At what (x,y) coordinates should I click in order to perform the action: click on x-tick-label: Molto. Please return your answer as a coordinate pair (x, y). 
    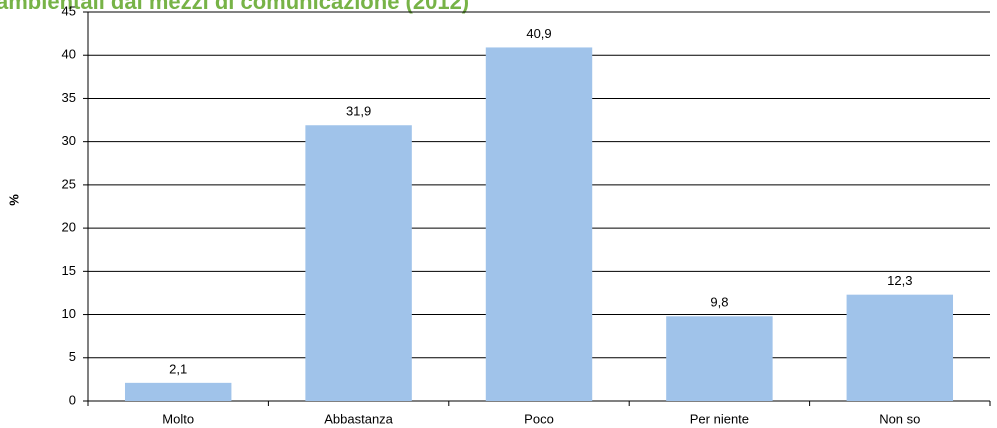
    Looking at the image, I should click on (178, 418).